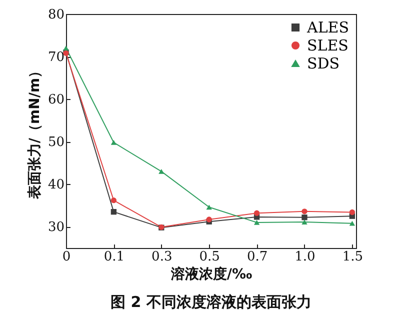 This screenshot has width=396, height=329. Describe the element at coordinates (323, 63) in the screenshot. I see `legend-label: SDS` at that location.